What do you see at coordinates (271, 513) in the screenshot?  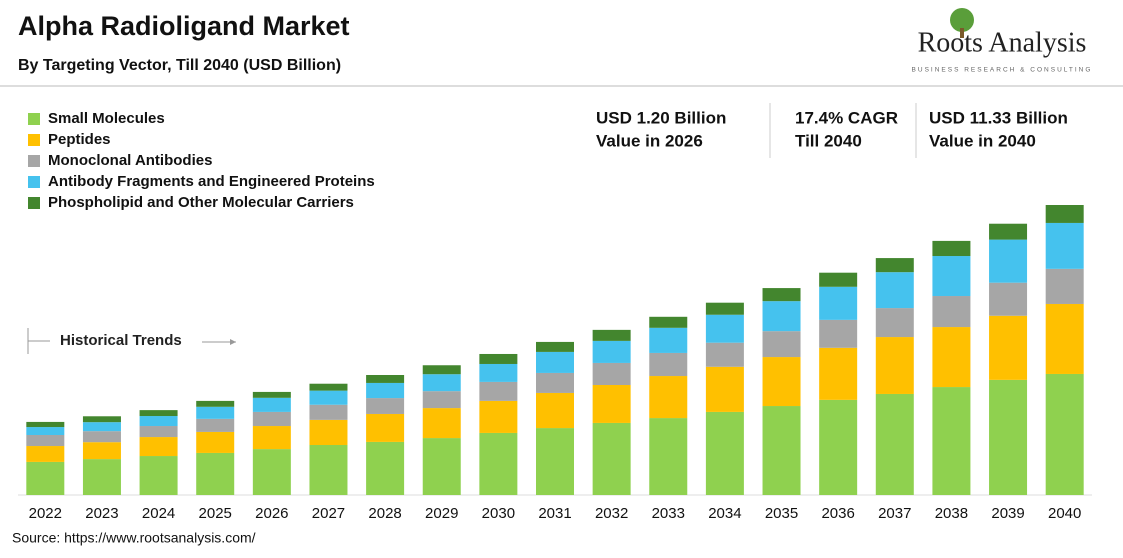 I see `x-tick-label: 2026` at bounding box center [271, 513].